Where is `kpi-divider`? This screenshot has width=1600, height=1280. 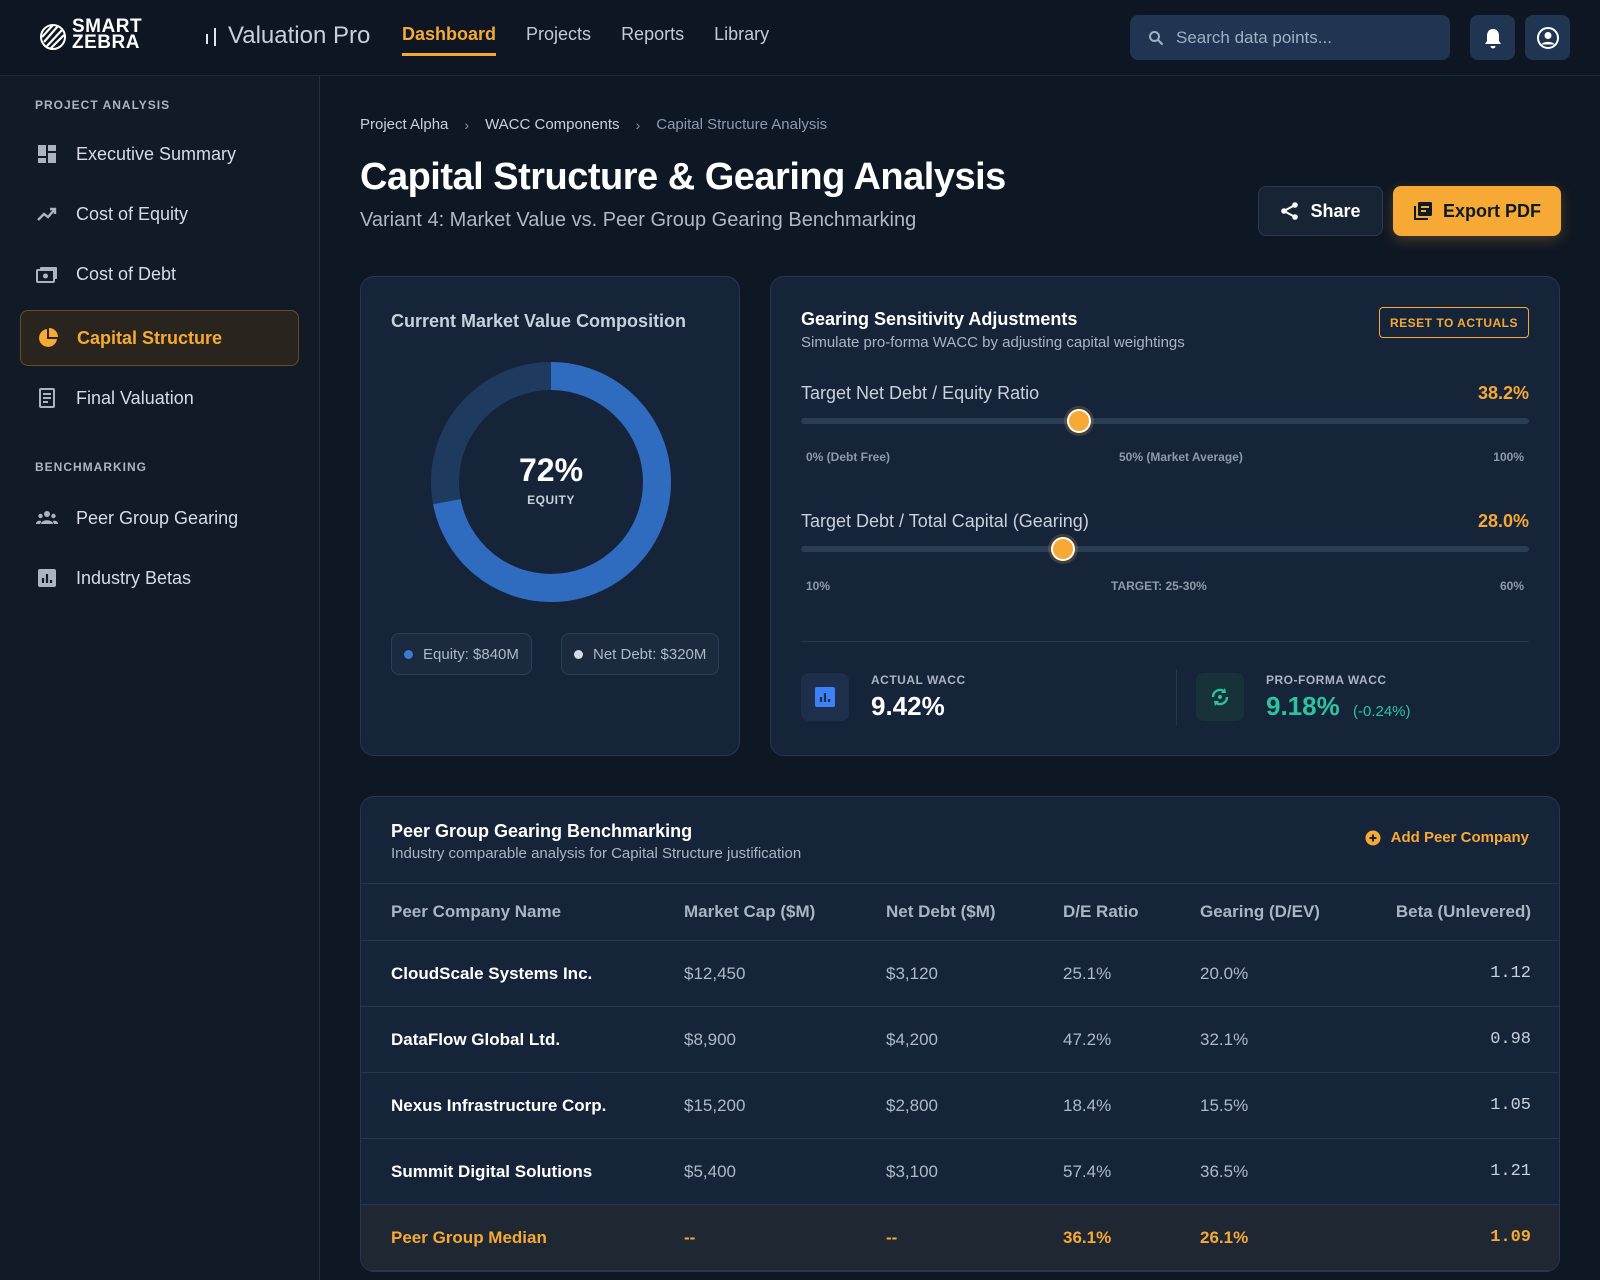
kpi-divider is located at coordinates (1176, 697).